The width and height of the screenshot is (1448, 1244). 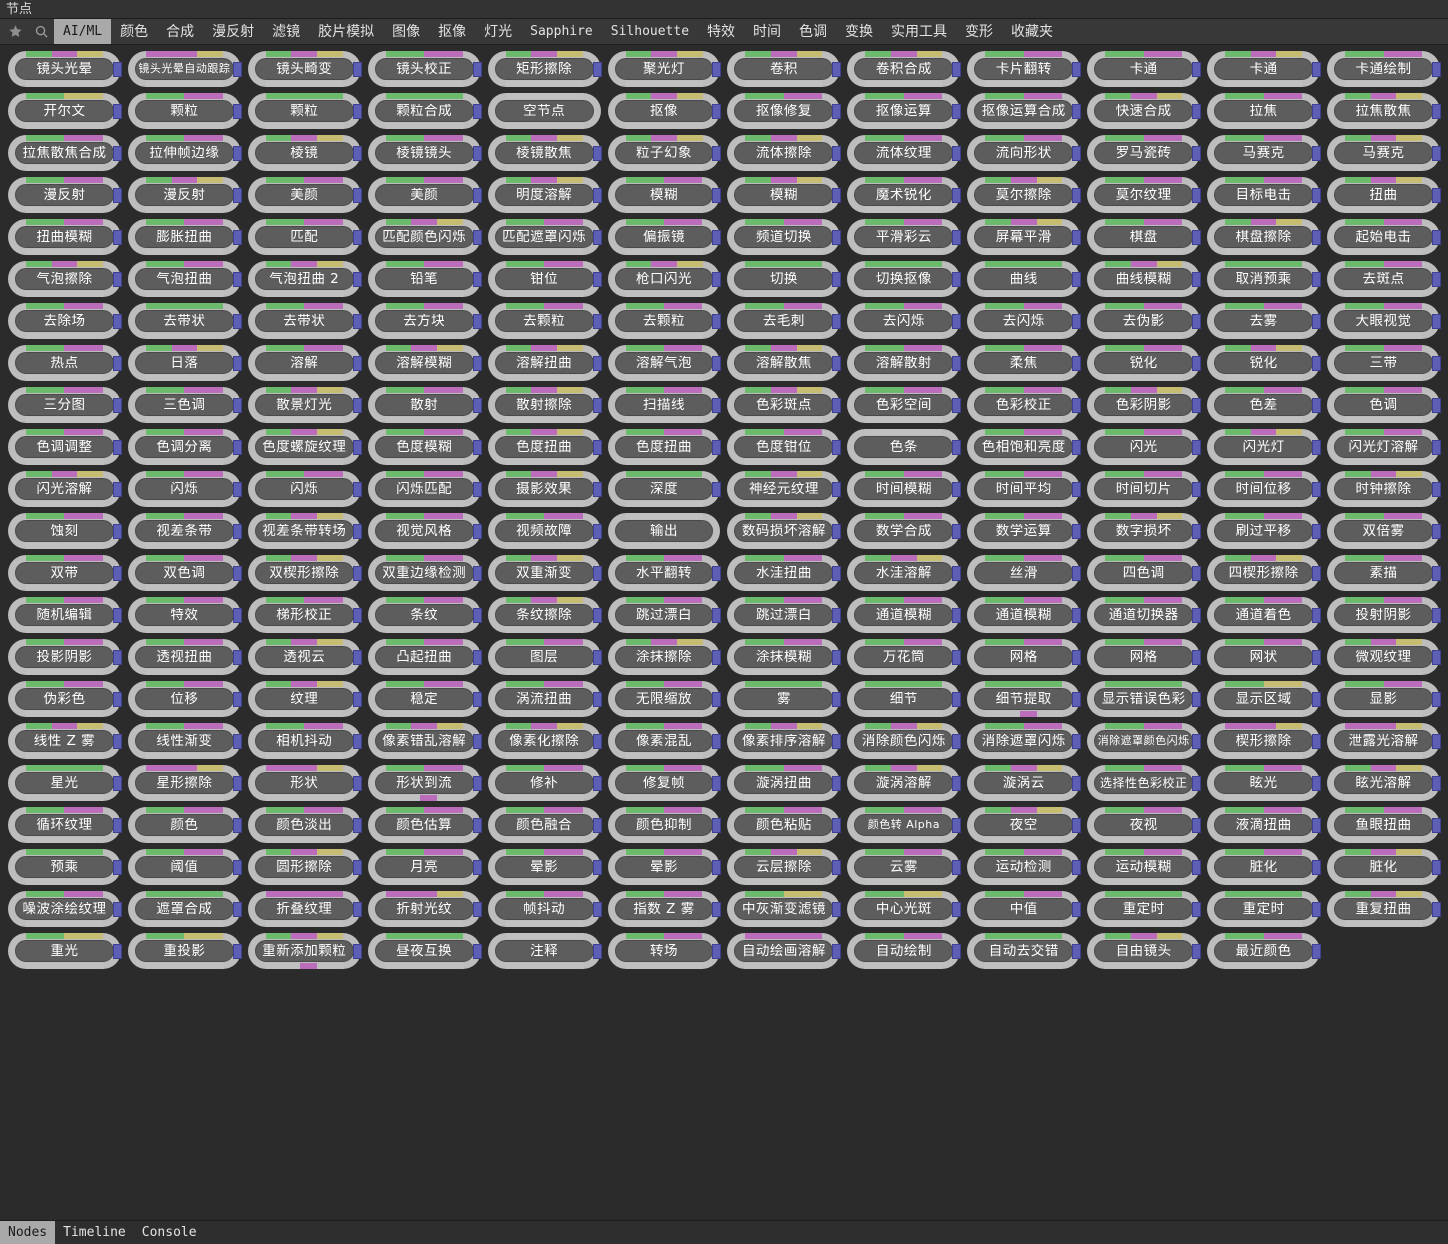 I want to click on node-chip: 颜色估算, so click(x=424, y=825).